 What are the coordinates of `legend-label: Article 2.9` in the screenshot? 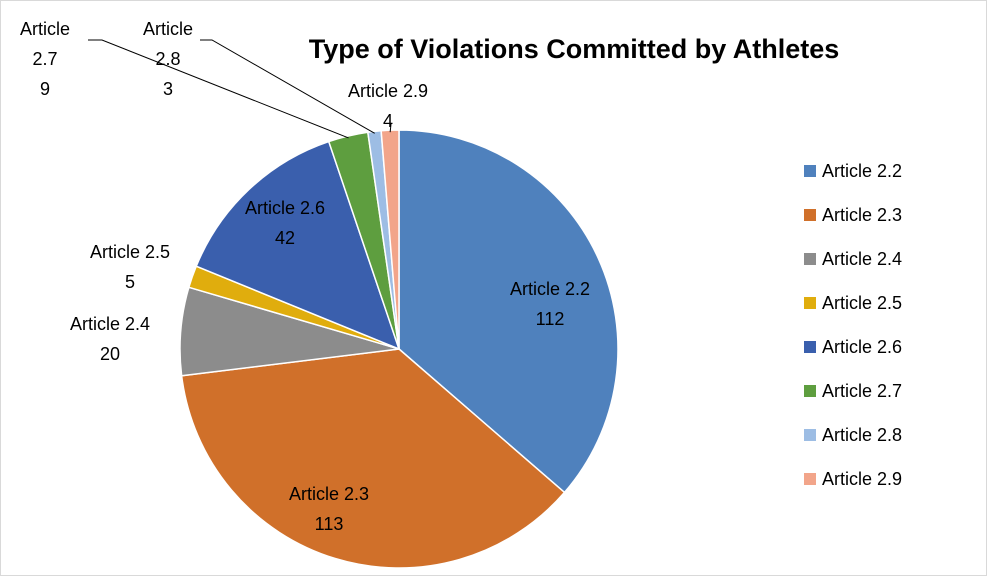 It's located at (862, 479).